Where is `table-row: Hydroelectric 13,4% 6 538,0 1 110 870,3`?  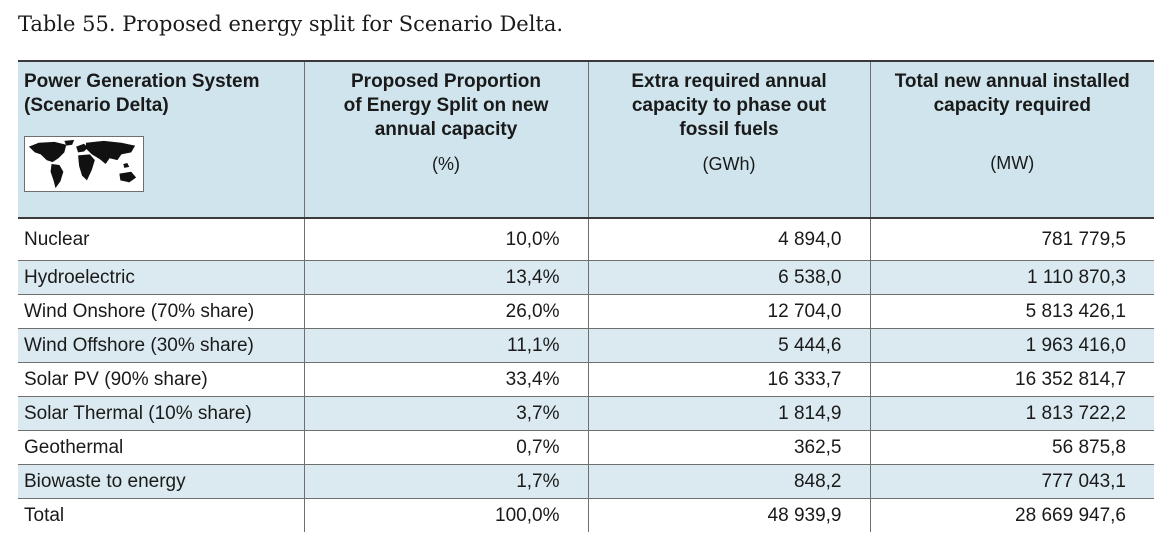 table-row: Hydroelectric 13,4% 6 538,0 1 110 870,3 is located at coordinates (586, 277).